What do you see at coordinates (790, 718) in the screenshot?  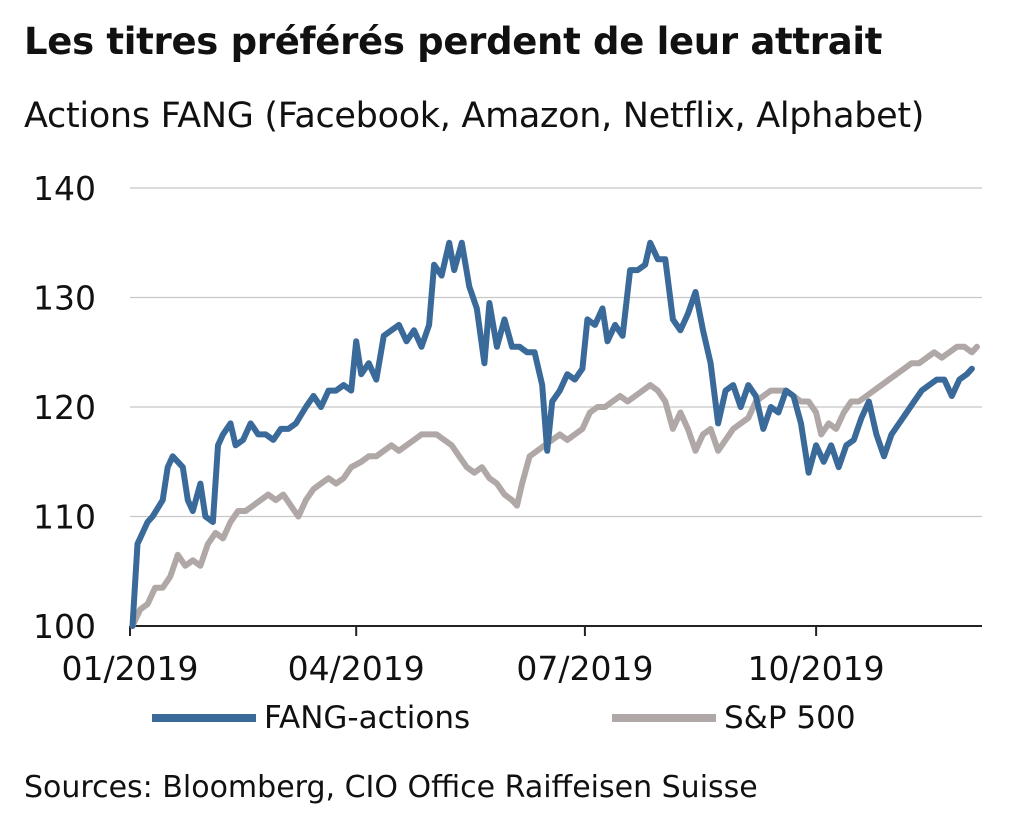 I see `legend-label-sp500: S&P 500` at bounding box center [790, 718].